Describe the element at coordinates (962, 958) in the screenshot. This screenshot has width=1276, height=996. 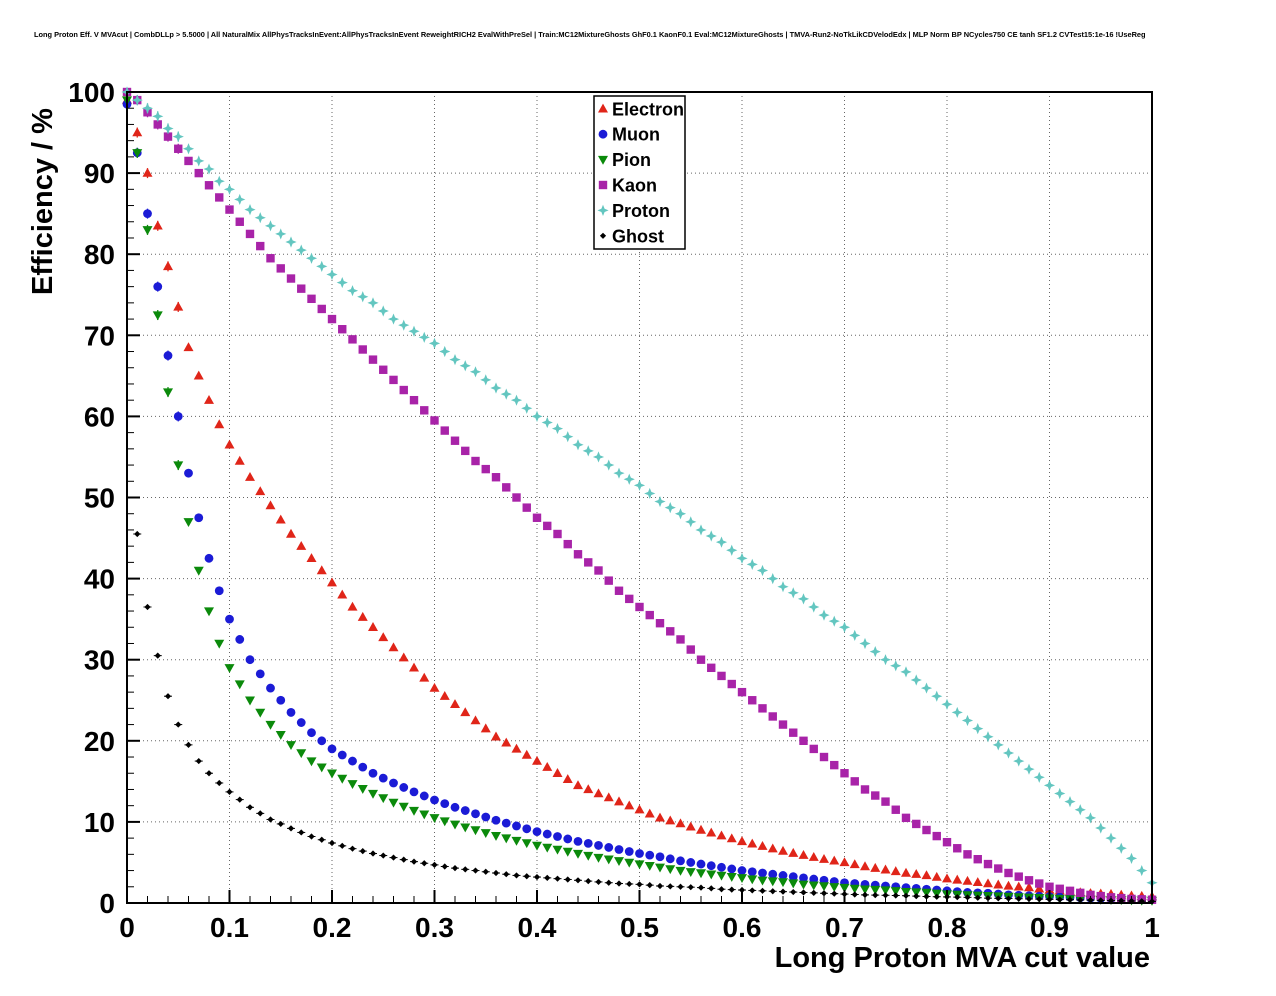
I see `x-axis-title: Long Proton MVA cut value` at that location.